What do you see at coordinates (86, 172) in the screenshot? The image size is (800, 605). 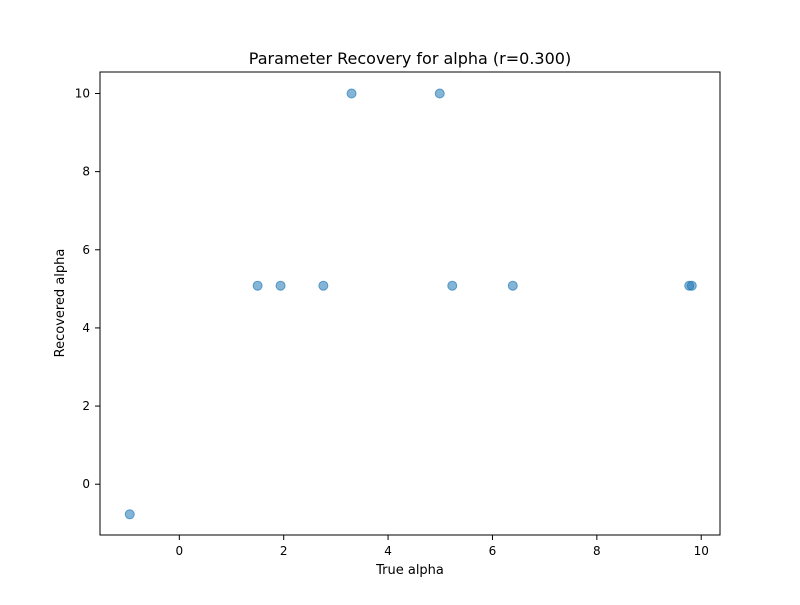 I see `y-tick-label: 8` at bounding box center [86, 172].